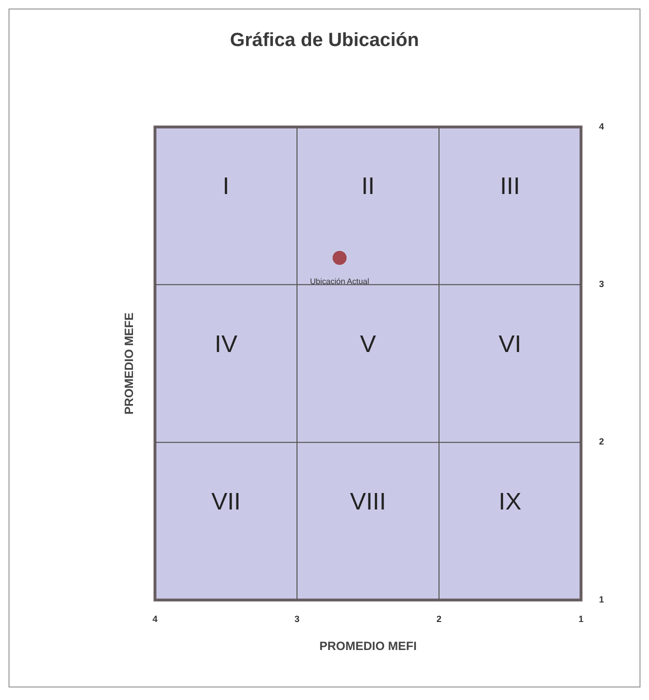 The width and height of the screenshot is (649, 700). Describe the element at coordinates (368, 502) in the screenshot. I see `annotation: VIII` at that location.